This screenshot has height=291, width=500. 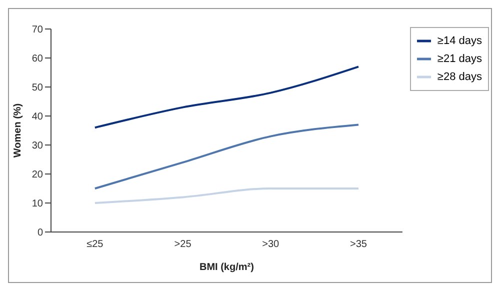 I want to click on y-tick-label: 20, so click(x=38, y=175).